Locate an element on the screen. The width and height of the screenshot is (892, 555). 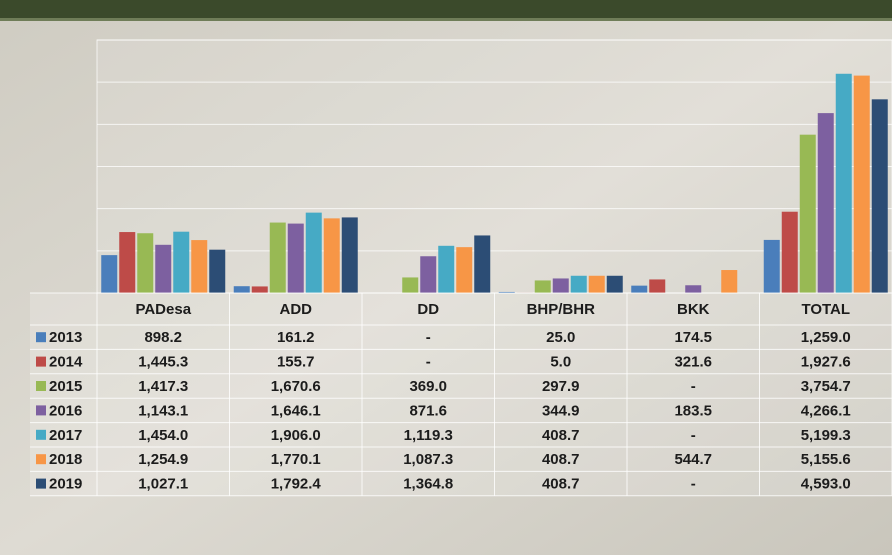
data-label: 1,770.1 is located at coordinates (296, 459).